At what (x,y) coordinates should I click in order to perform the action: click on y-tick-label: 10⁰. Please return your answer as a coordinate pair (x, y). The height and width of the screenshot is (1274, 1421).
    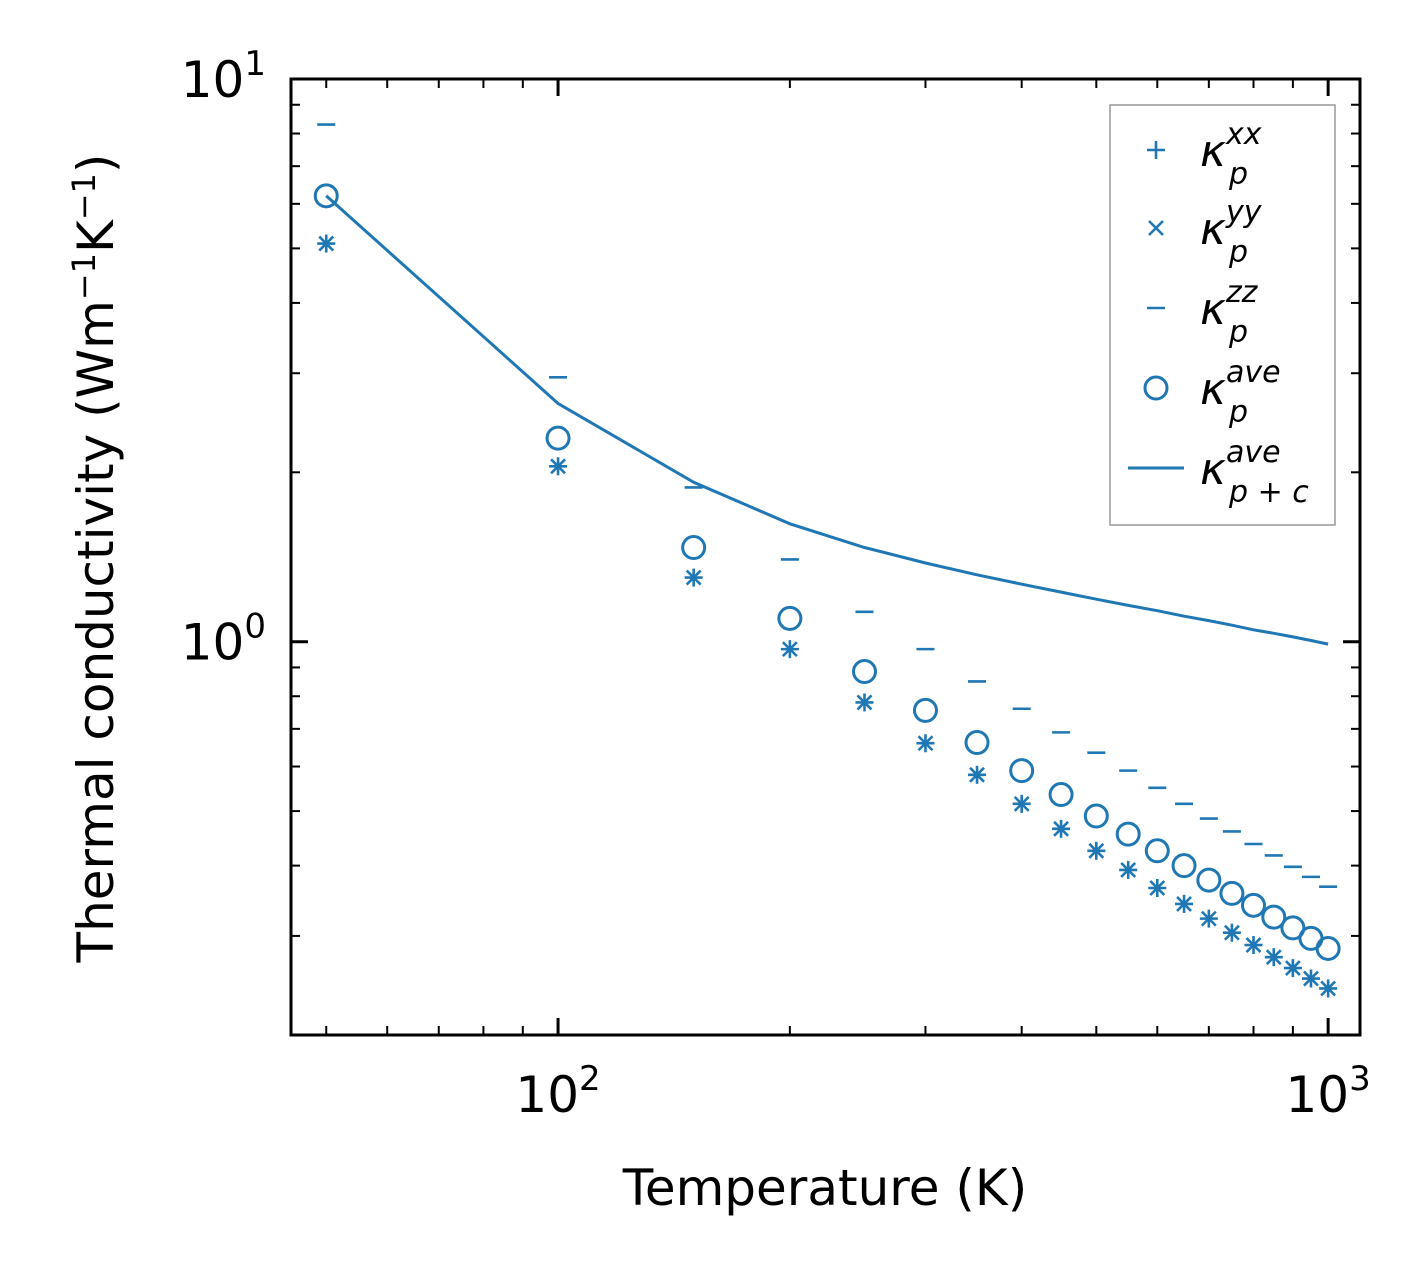
    Looking at the image, I should click on (223, 639).